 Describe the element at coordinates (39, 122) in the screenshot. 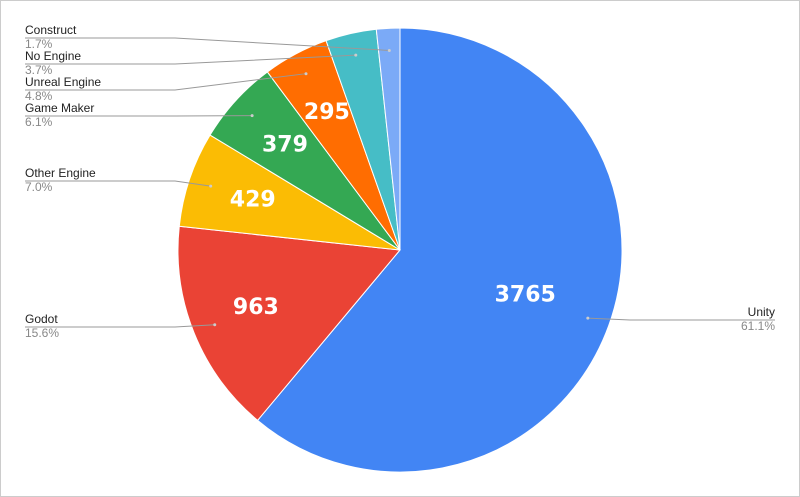

I see `slice-percent: 6.1%` at that location.